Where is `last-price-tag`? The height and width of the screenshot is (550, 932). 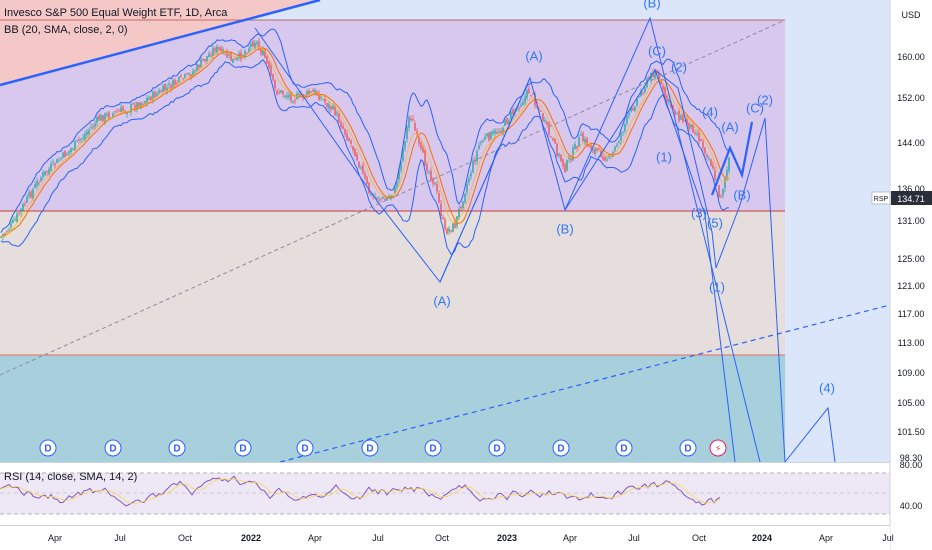
last-price-tag is located at coordinates (911, 198).